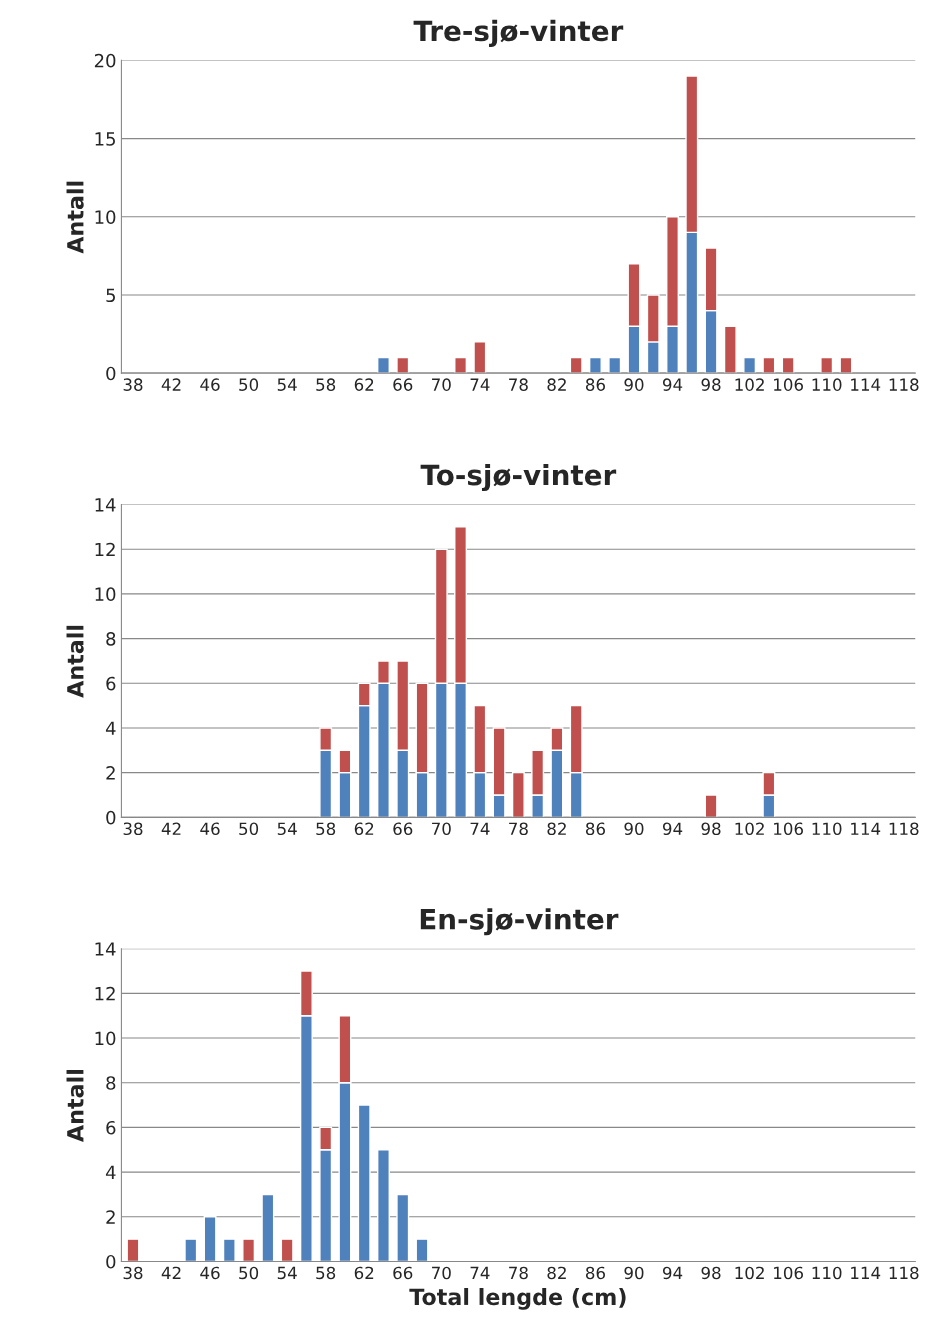  What do you see at coordinates (866, 828) in the screenshot?
I see `x-tick-label: 114` at bounding box center [866, 828].